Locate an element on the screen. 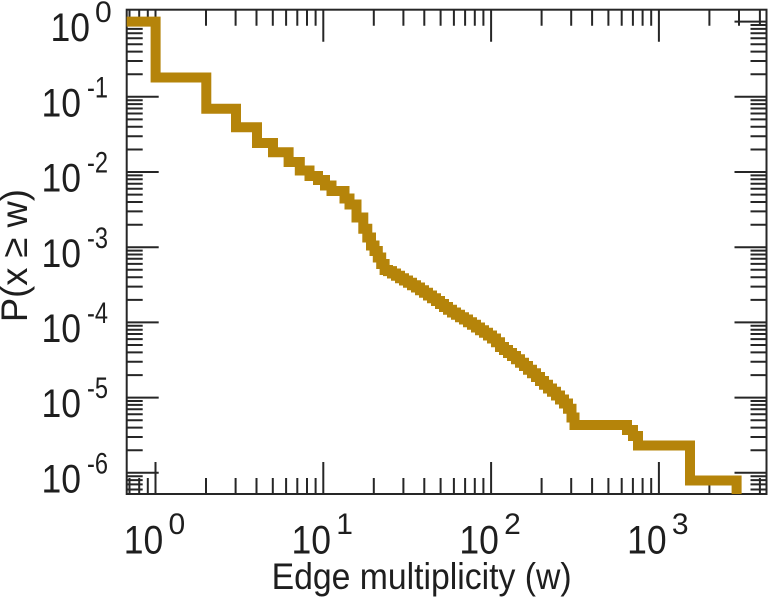 This screenshot has height=600, width=768. svg-text: -3 is located at coordinates (97, 238).